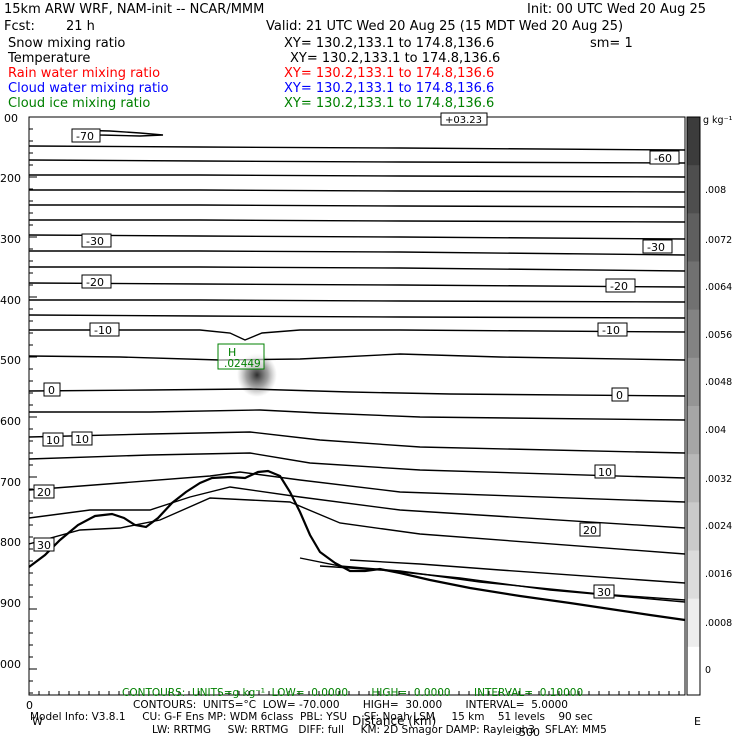 The width and height of the screenshot is (740, 740). I want to click on fcst-value: 21 h, so click(80, 26).